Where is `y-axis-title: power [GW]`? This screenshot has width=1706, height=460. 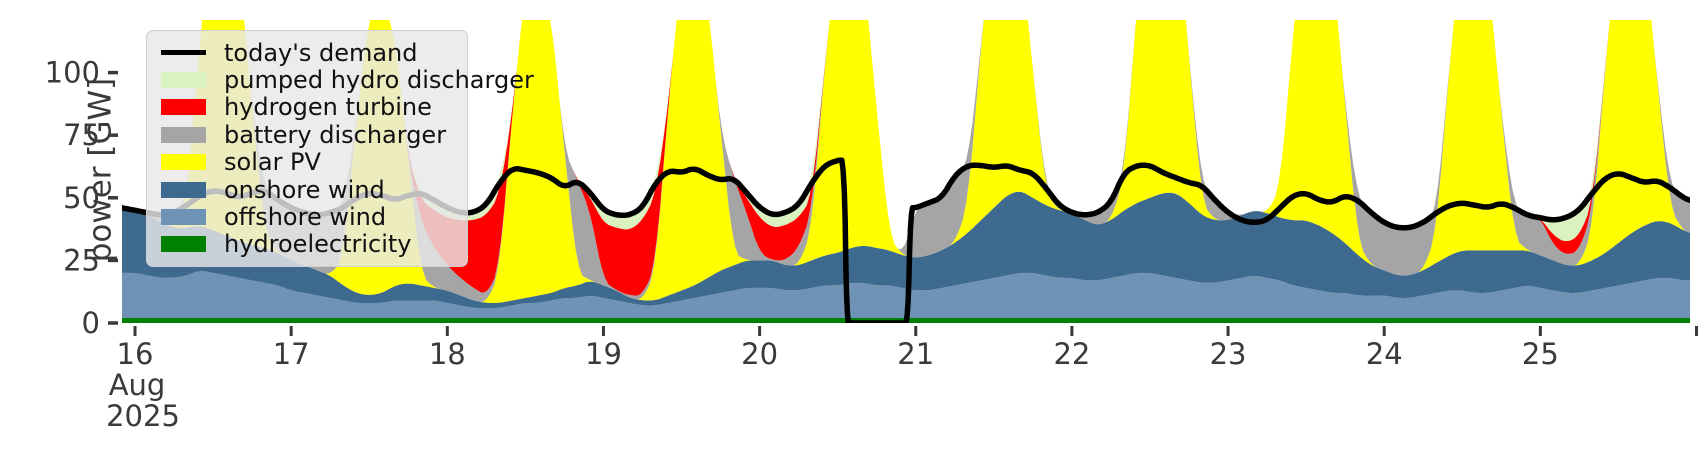
y-axis-title: power [GW] is located at coordinates (100, 170).